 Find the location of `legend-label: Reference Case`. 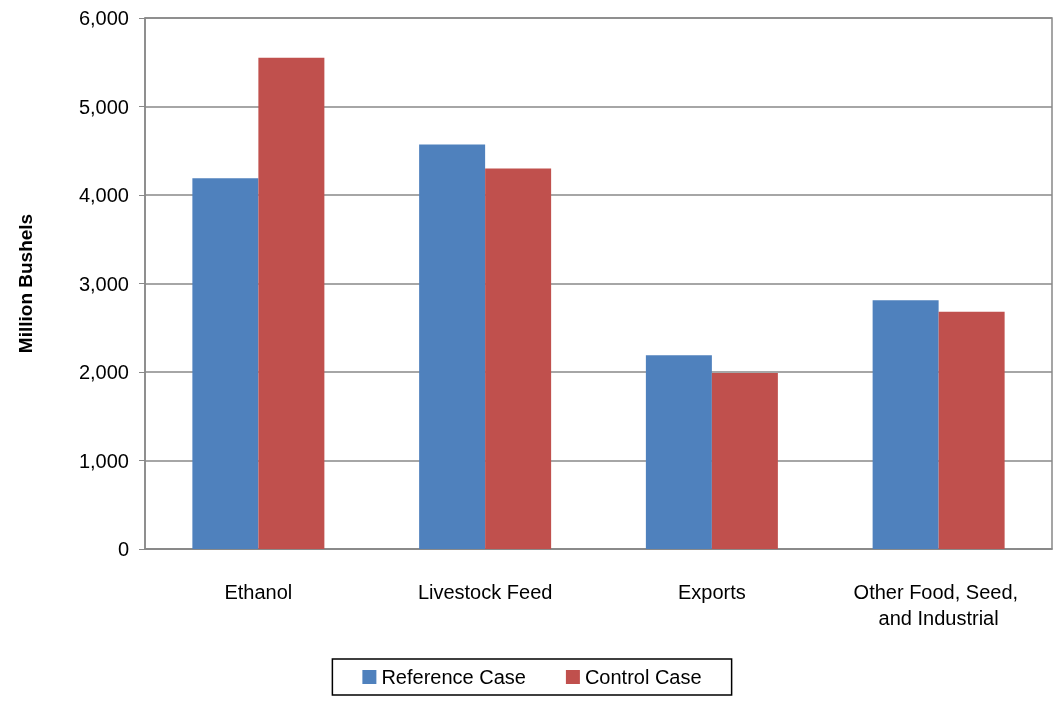

legend-label: Reference Case is located at coordinates (453, 677).